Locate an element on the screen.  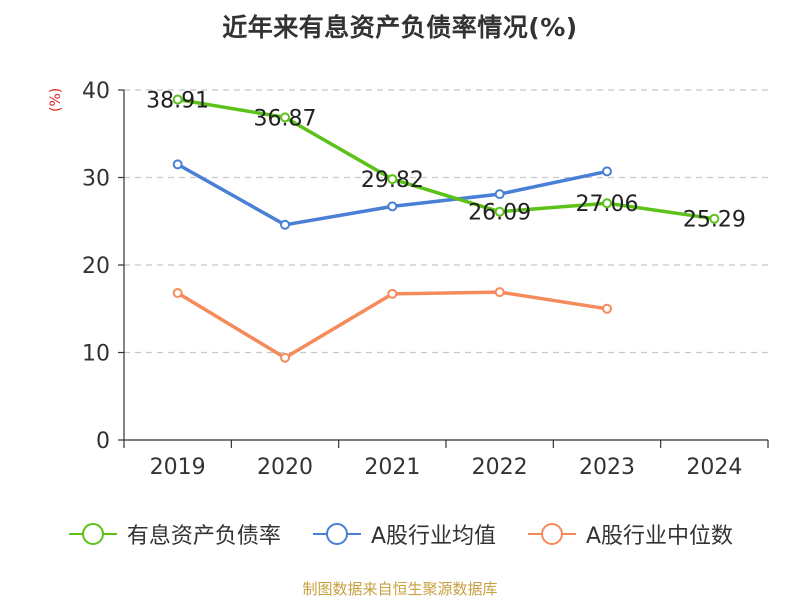
y-tick-label: 10 is located at coordinates (96, 354).